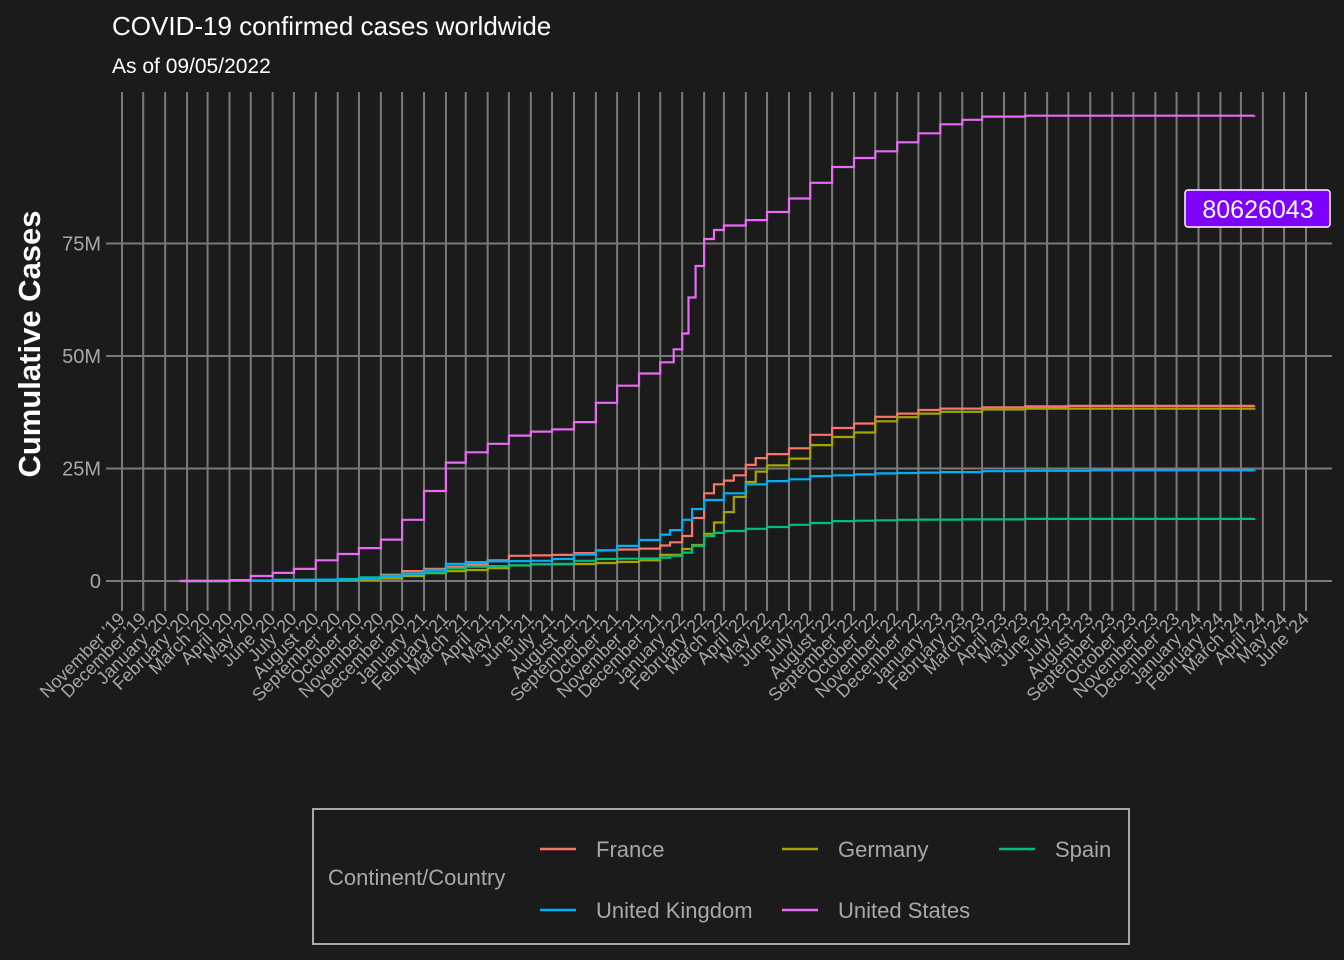 This screenshot has width=1344, height=960. I want to click on annotation-box, so click(1257, 208).